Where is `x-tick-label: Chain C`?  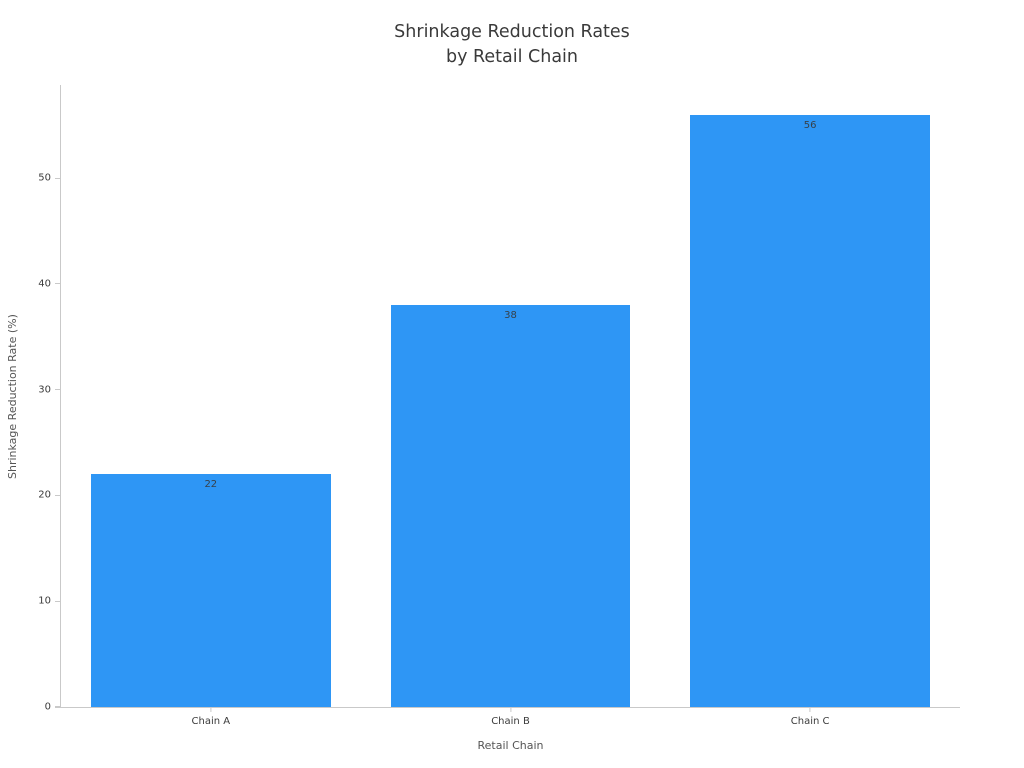
x-tick-label: Chain C is located at coordinates (810, 721).